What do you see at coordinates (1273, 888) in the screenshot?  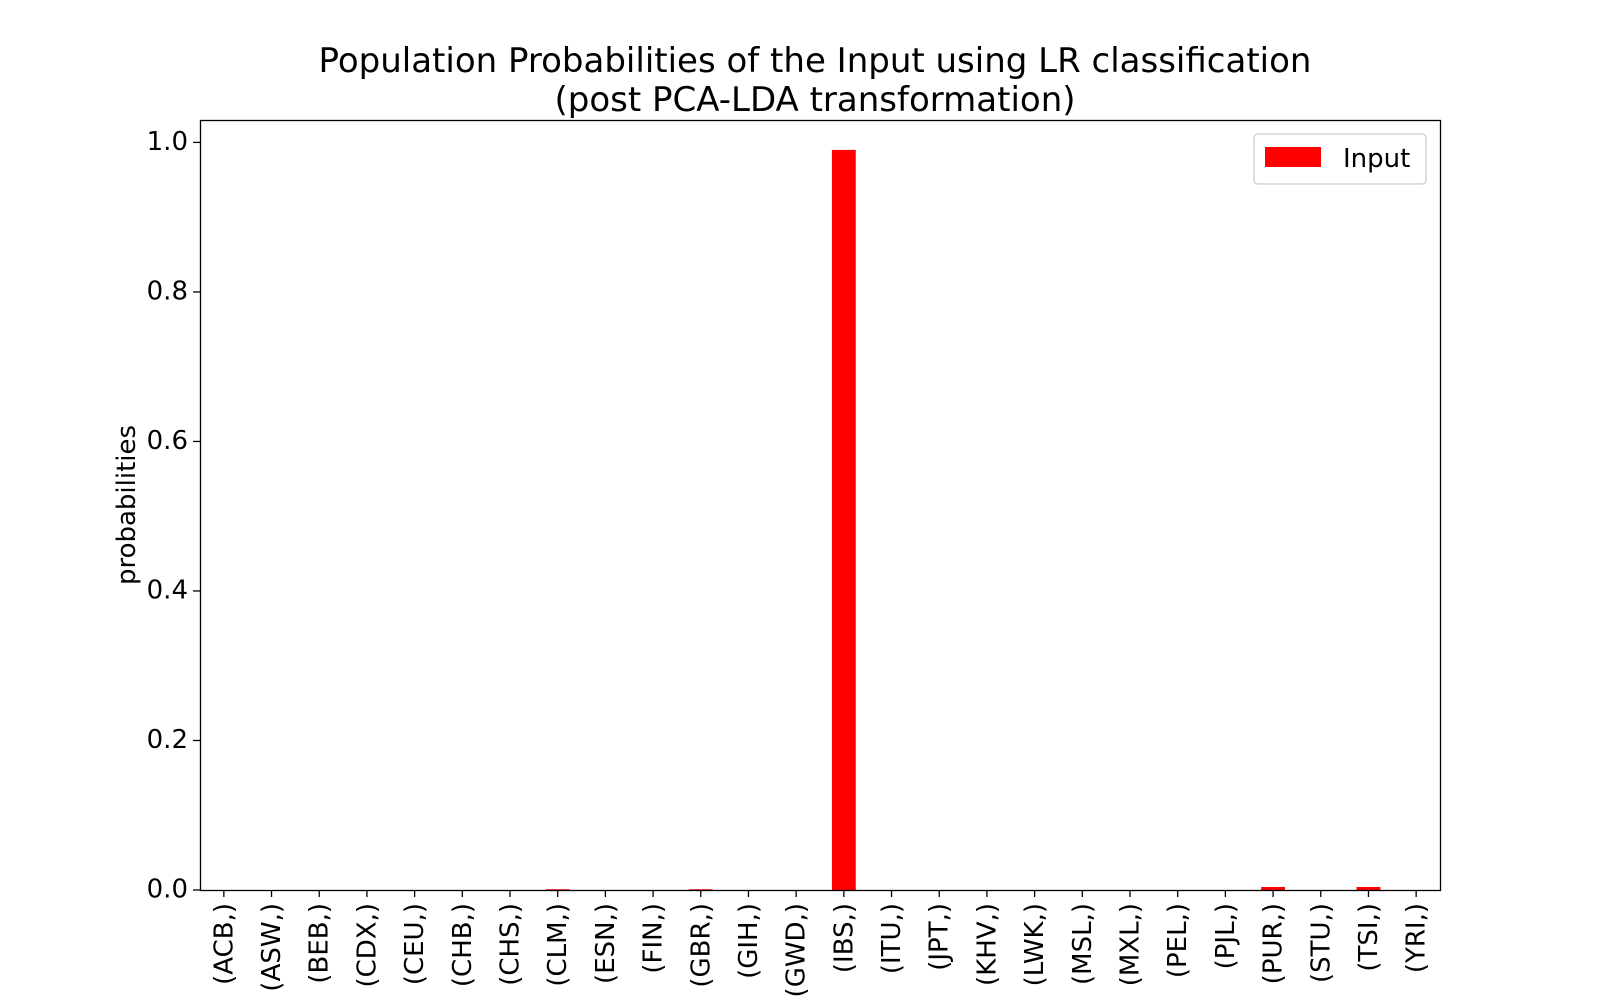 I see `bar-pur` at bounding box center [1273, 888].